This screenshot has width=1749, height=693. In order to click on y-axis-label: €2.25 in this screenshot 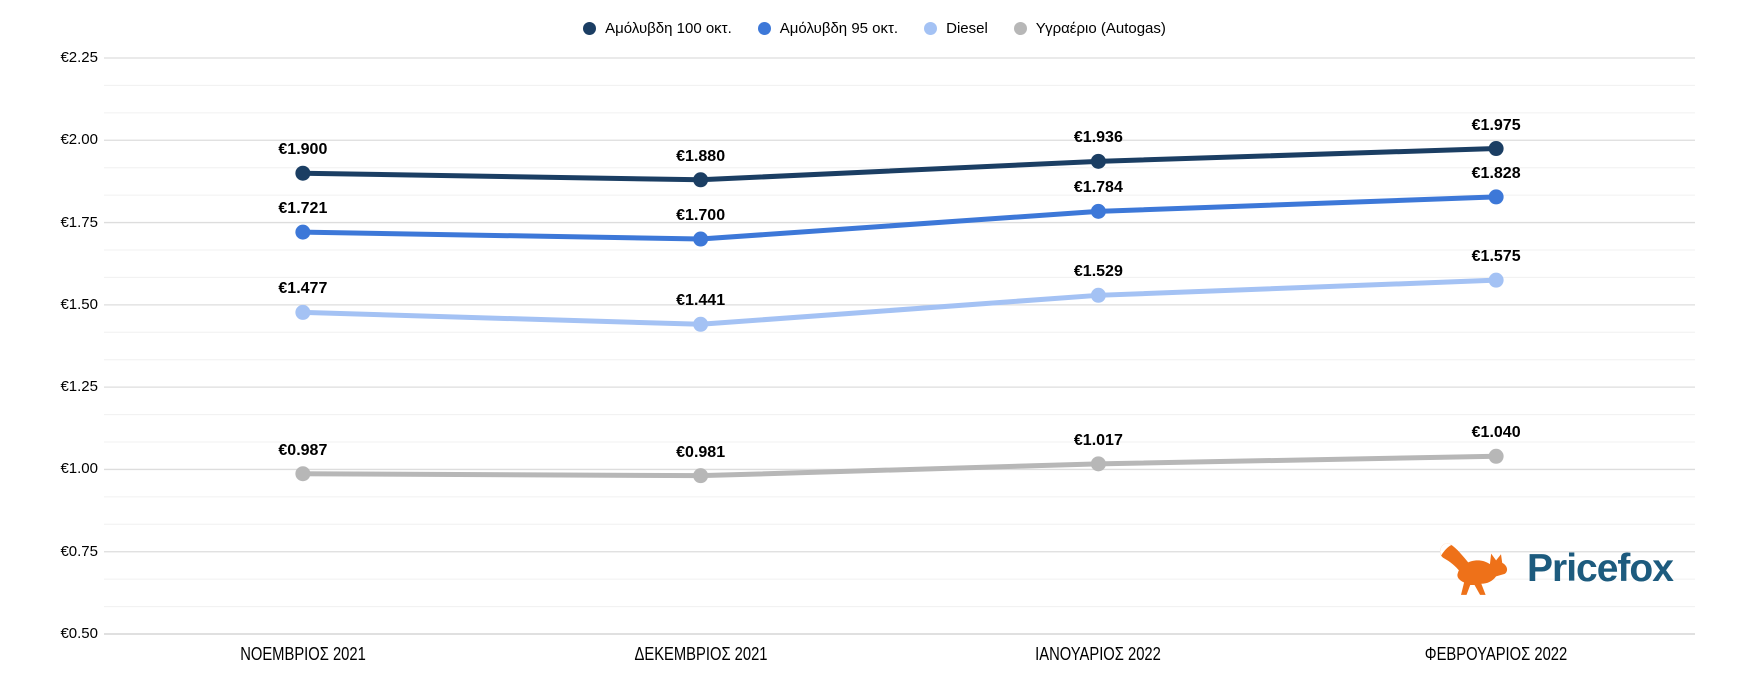, I will do `click(79, 57)`.